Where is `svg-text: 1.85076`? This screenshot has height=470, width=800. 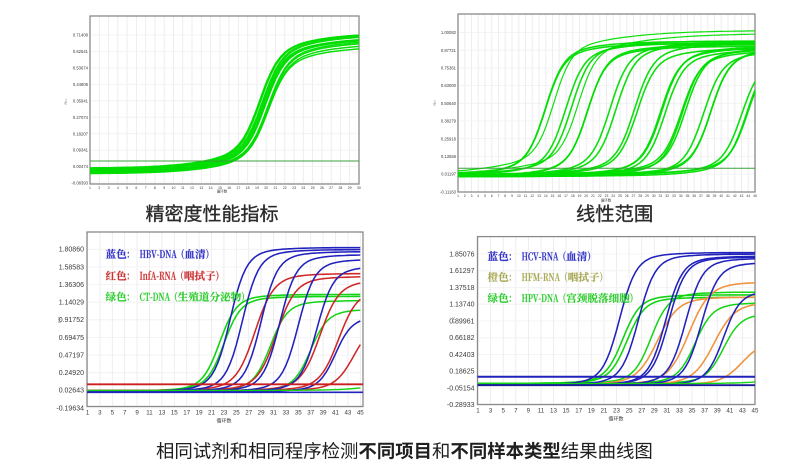 svg-text: 1.85076 is located at coordinates (461, 254).